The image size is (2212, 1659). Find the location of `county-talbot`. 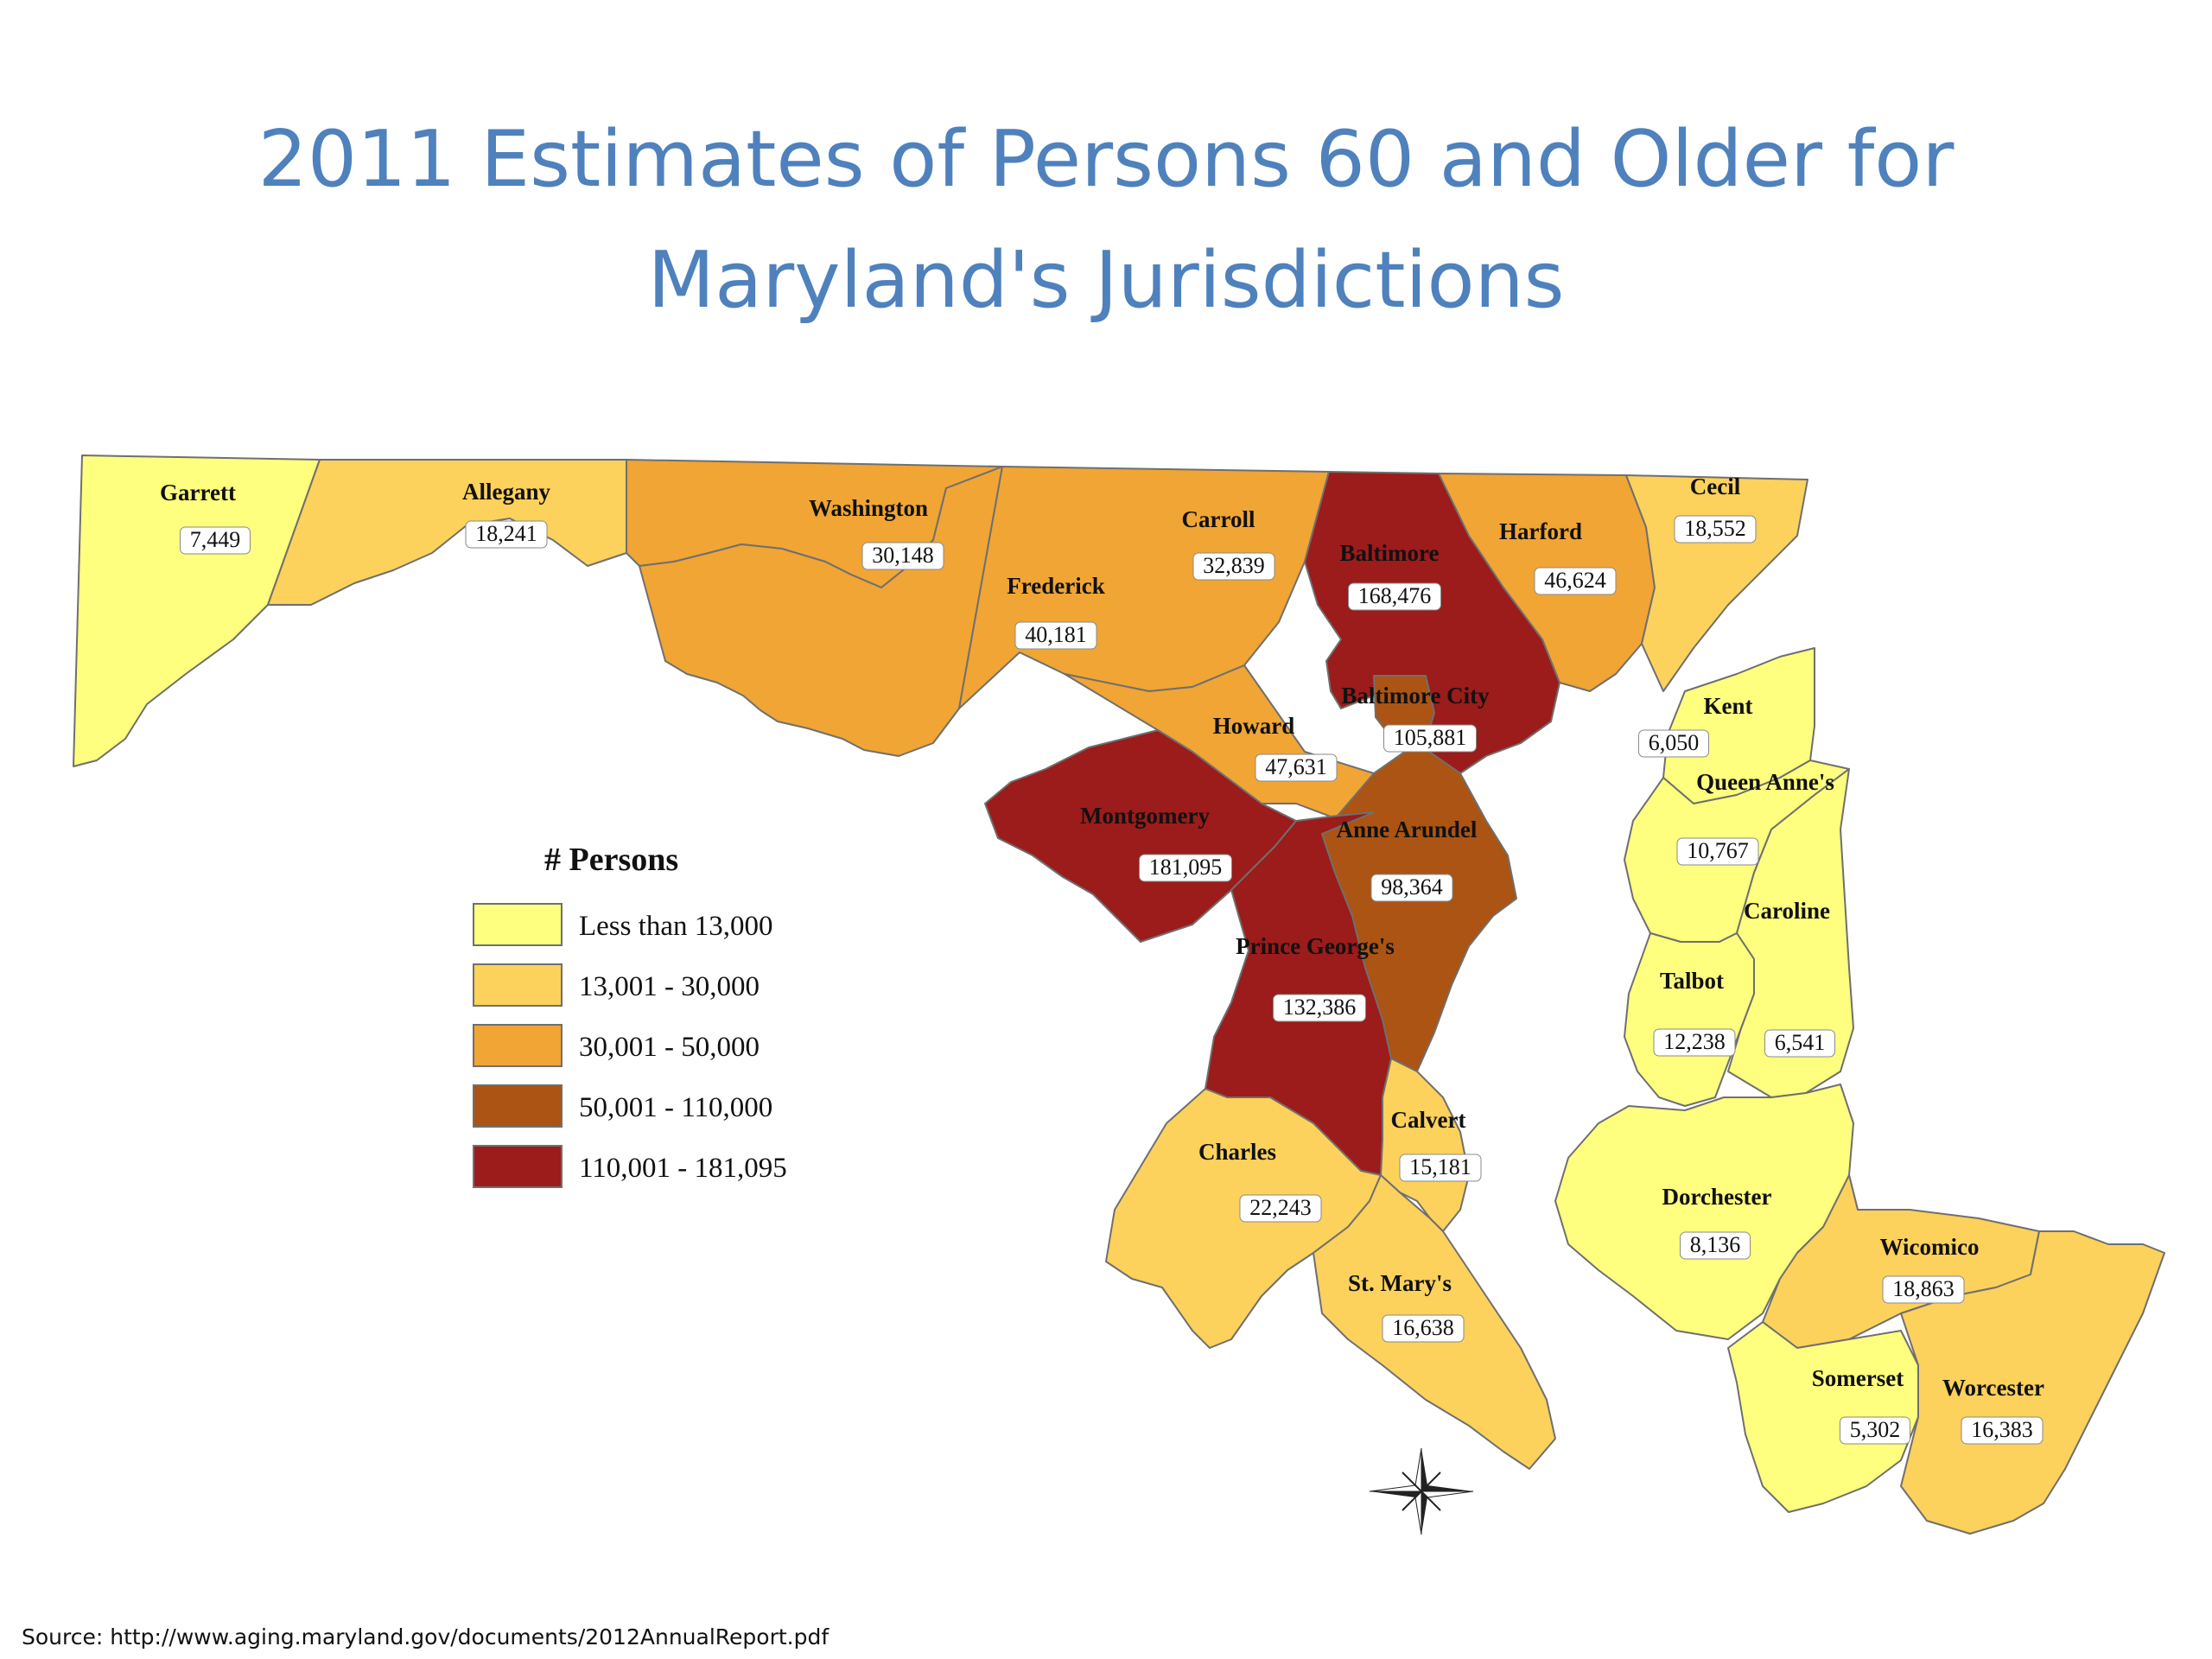

county-talbot is located at coordinates (1689, 1019).